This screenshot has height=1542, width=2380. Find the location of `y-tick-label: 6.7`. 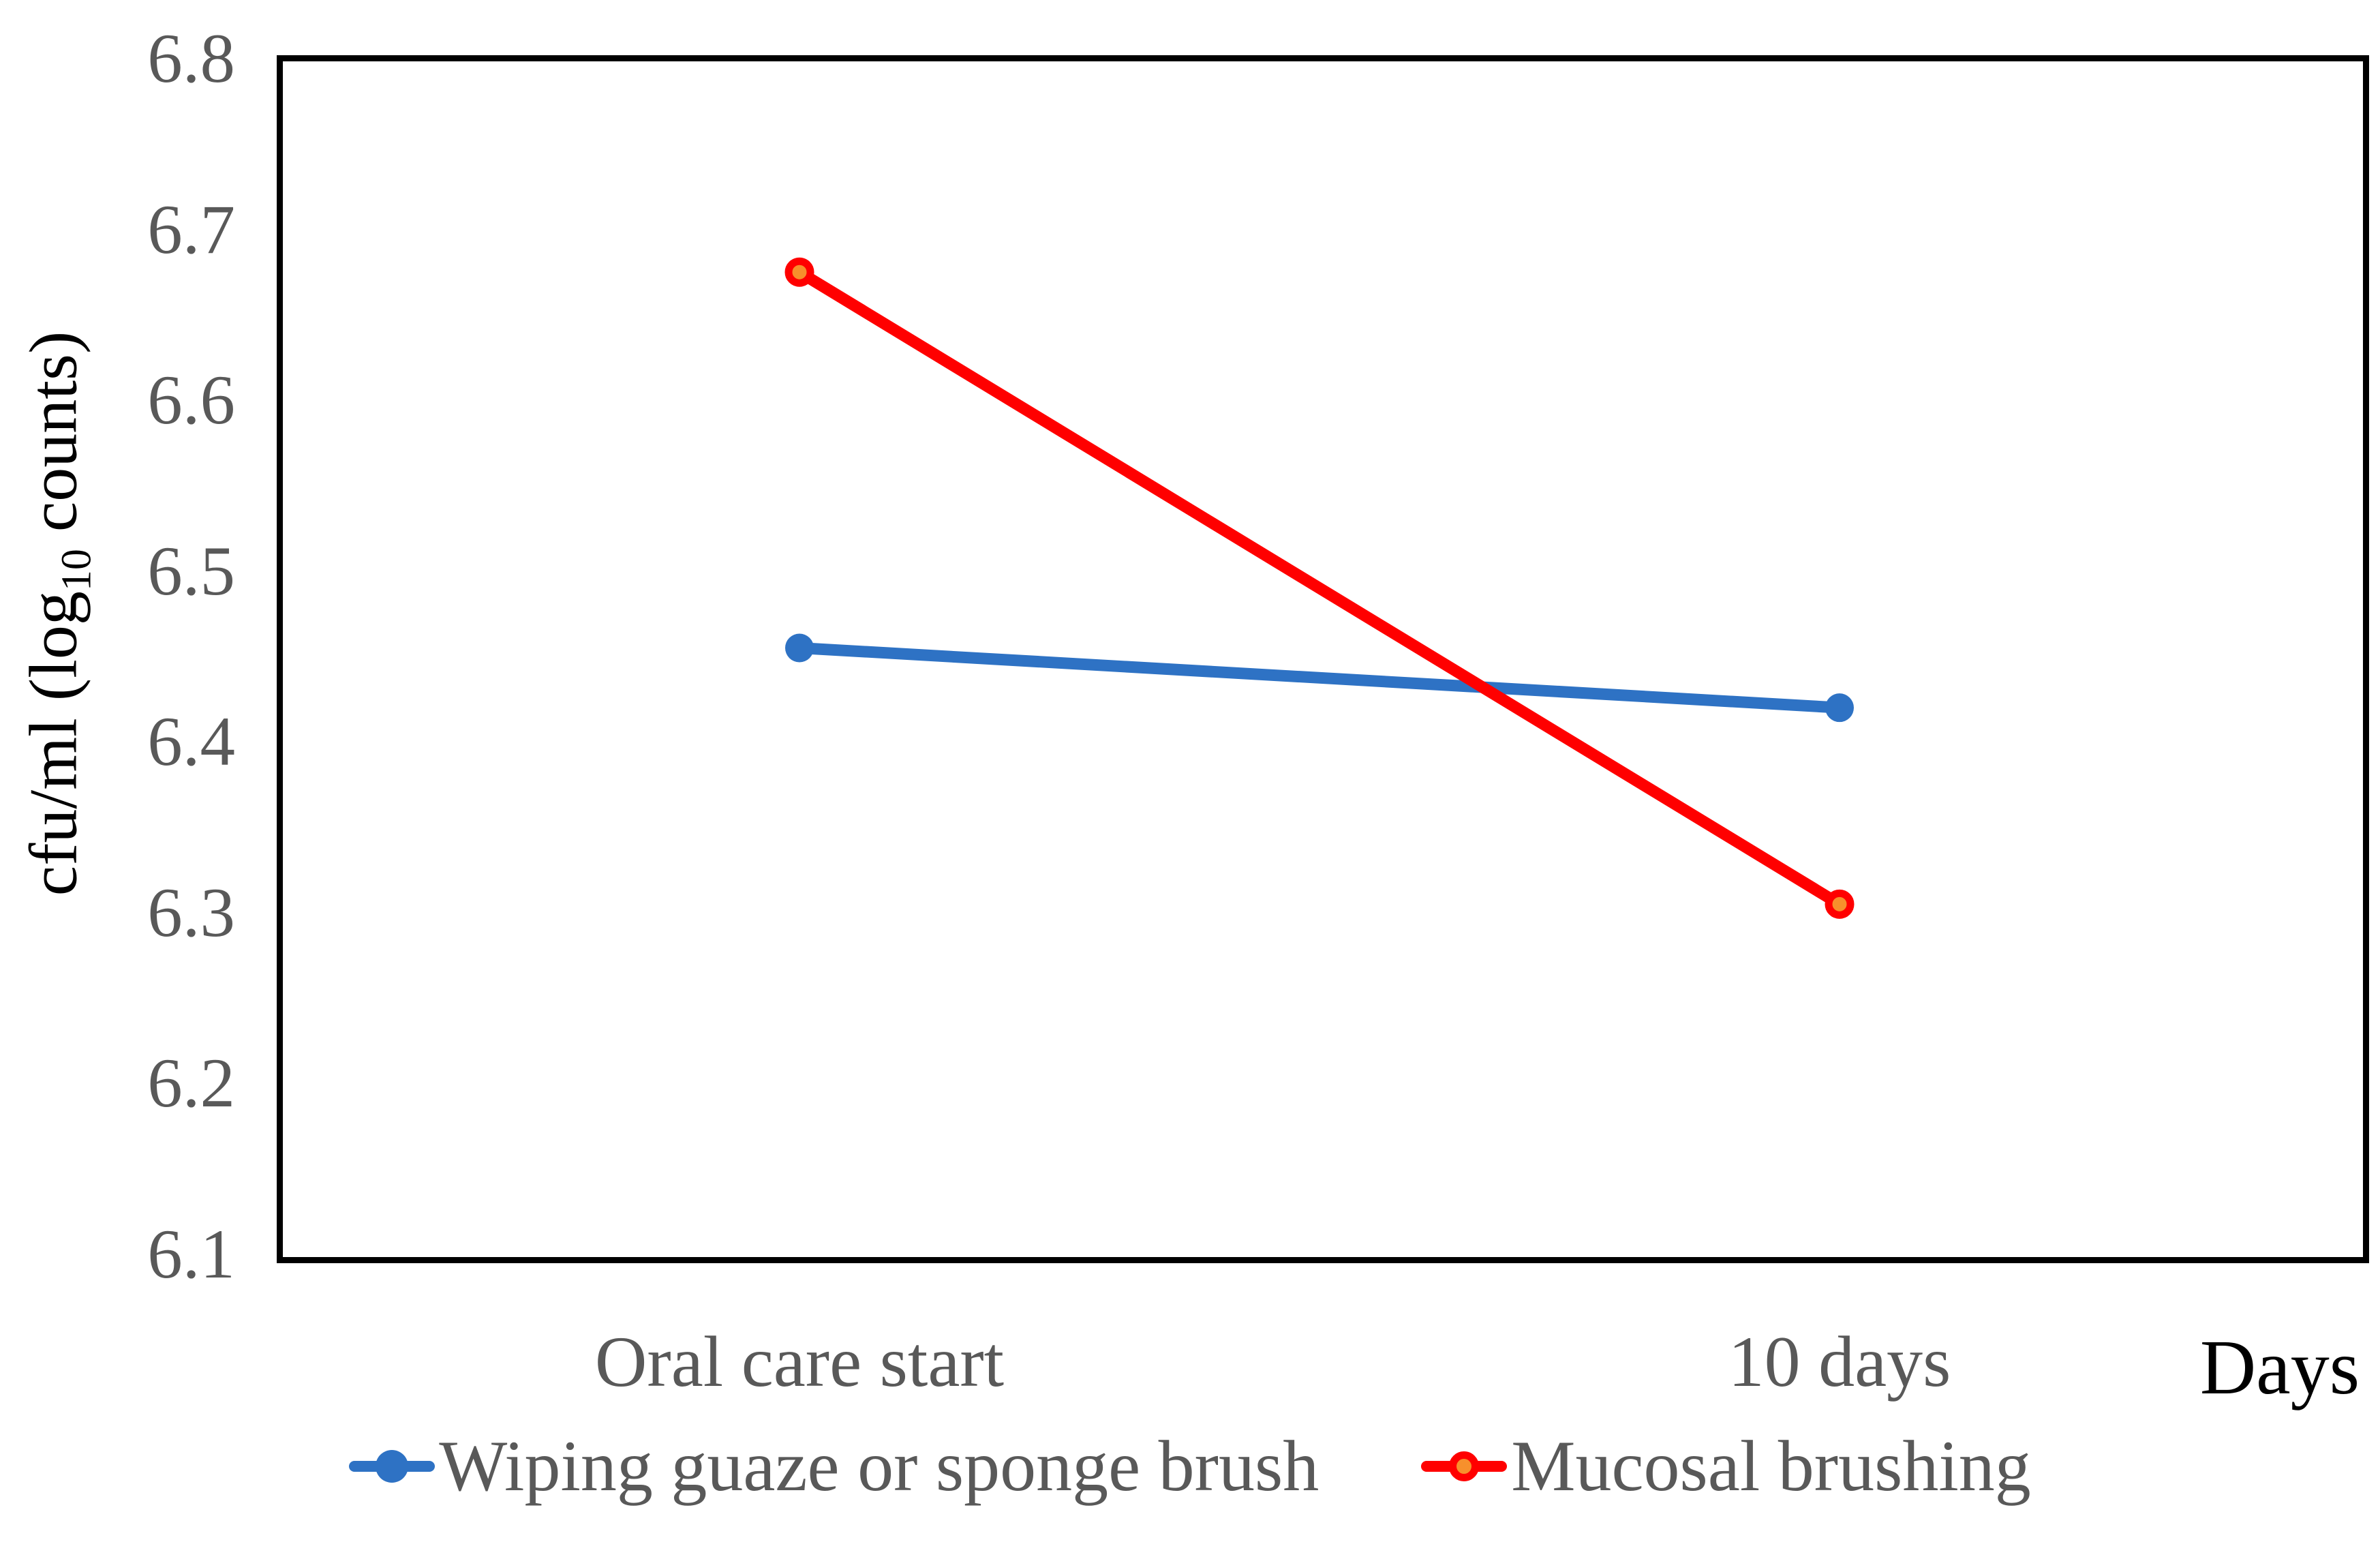

y-tick-label: 6.7 is located at coordinates (191, 229).